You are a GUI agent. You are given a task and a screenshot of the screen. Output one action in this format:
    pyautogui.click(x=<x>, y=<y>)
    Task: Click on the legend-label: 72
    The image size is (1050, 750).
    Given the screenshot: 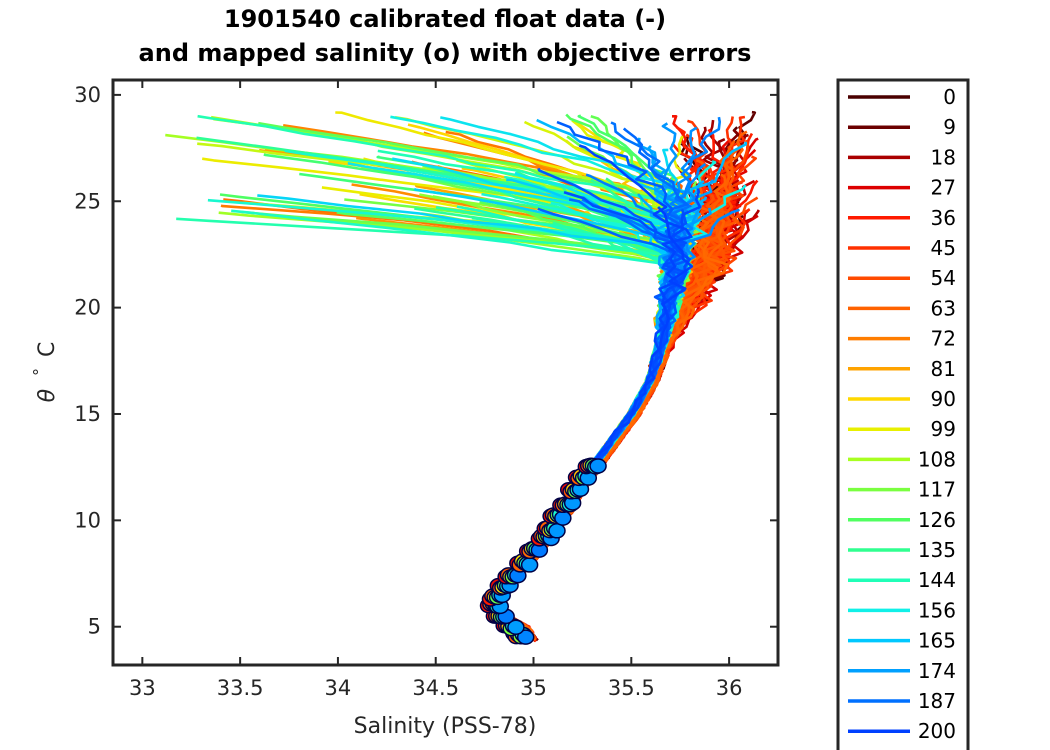 What is the action you would take?
    pyautogui.click(x=943, y=339)
    